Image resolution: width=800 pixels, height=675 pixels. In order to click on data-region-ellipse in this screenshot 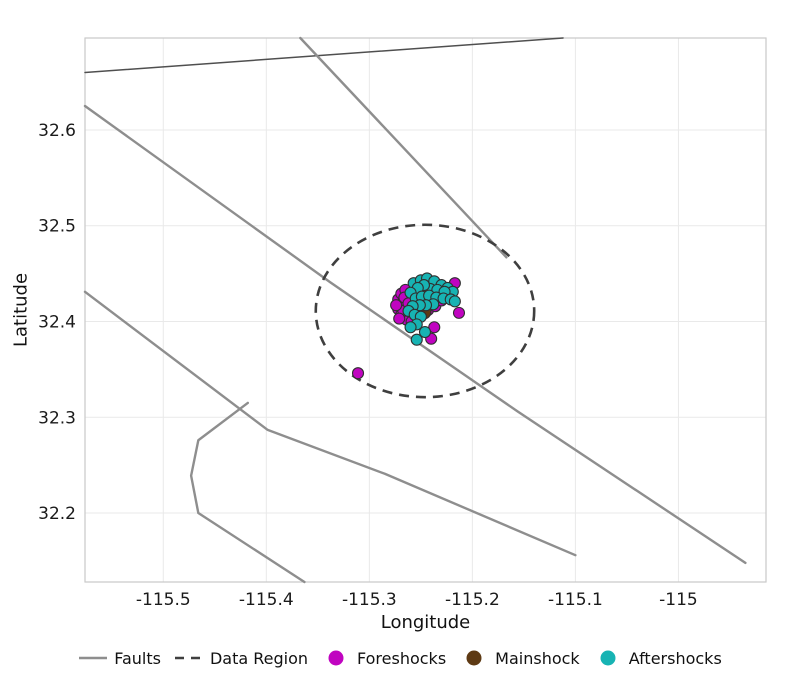, I will do `click(425, 311)`.